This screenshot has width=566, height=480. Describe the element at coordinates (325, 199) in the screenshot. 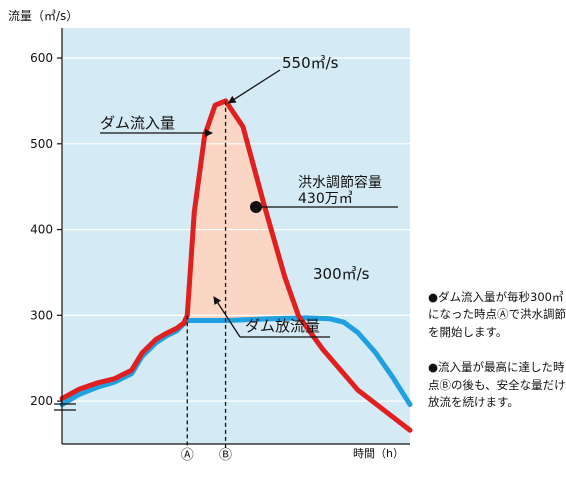

I see `storage-value: 430万㎥` at that location.